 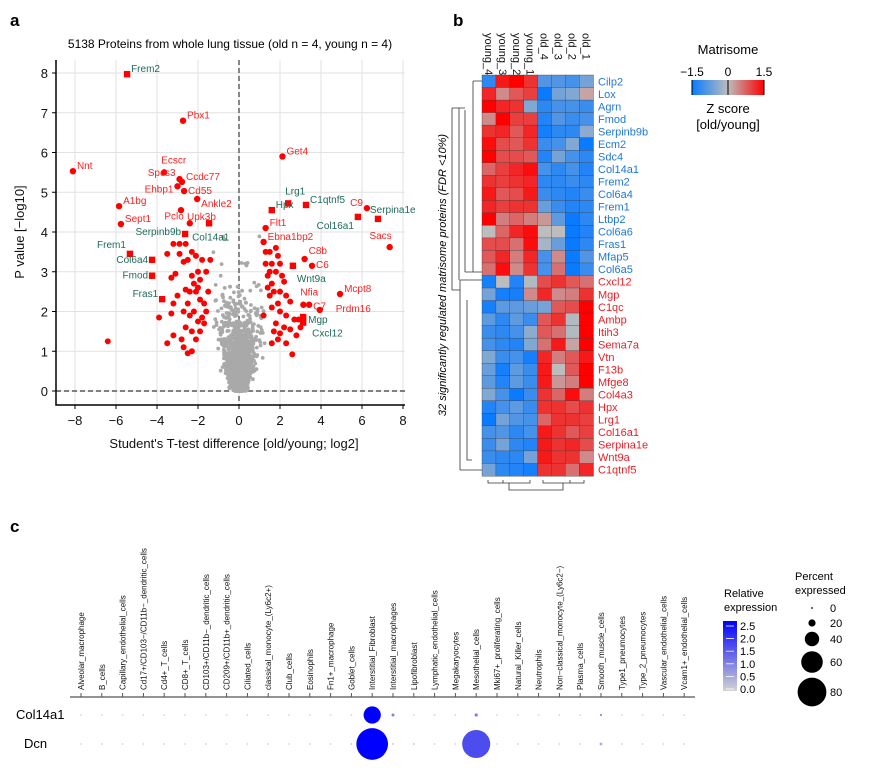 I want to click on colorbar-tick-label: 0.0, so click(x=747, y=690).